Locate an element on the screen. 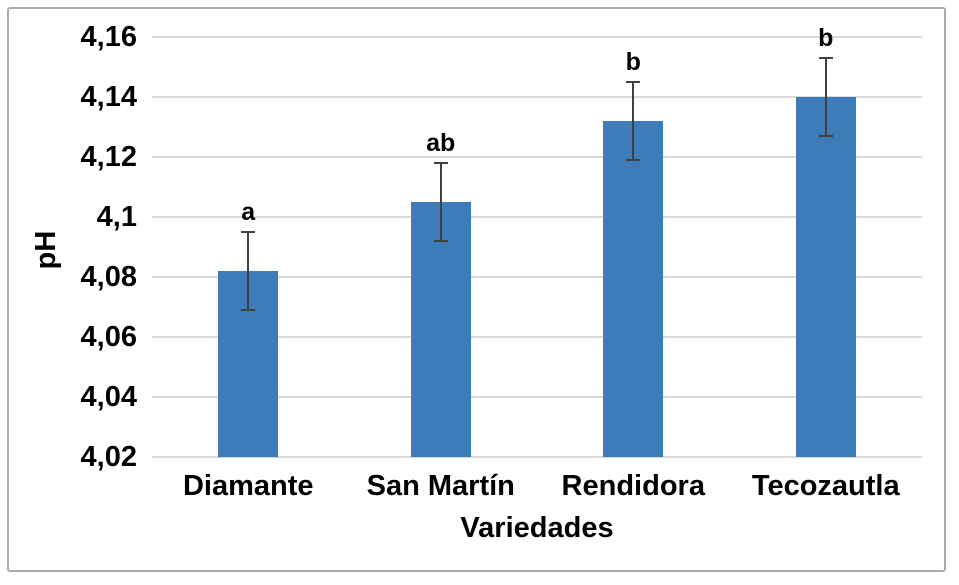  significance-letter: a is located at coordinates (248, 212).